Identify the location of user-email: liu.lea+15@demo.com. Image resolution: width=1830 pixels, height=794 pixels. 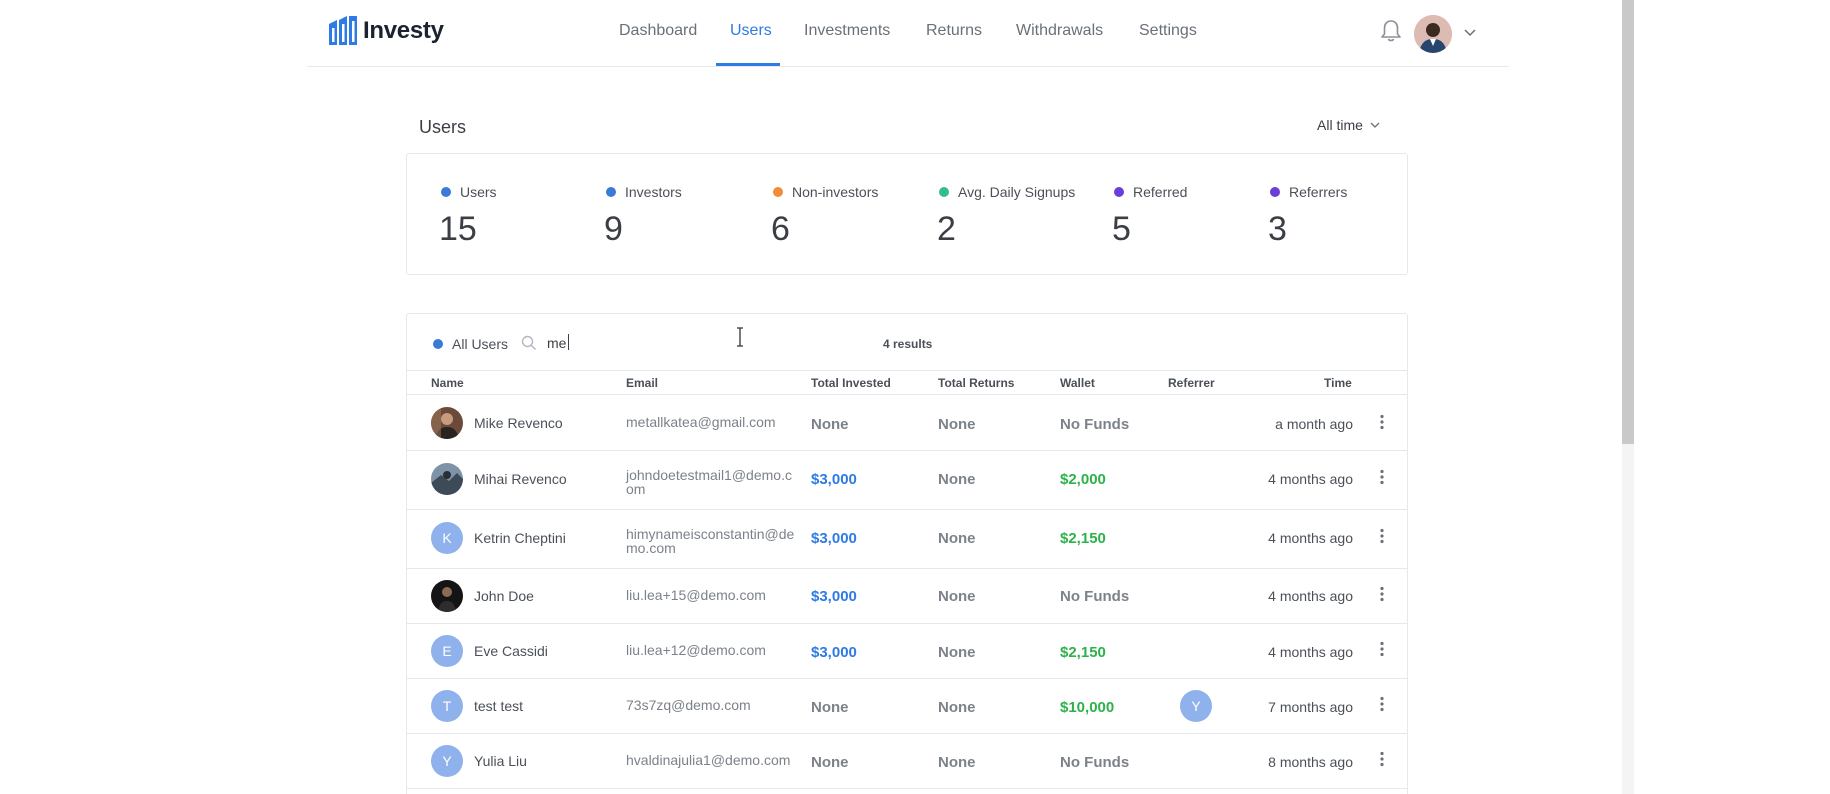
(696, 595).